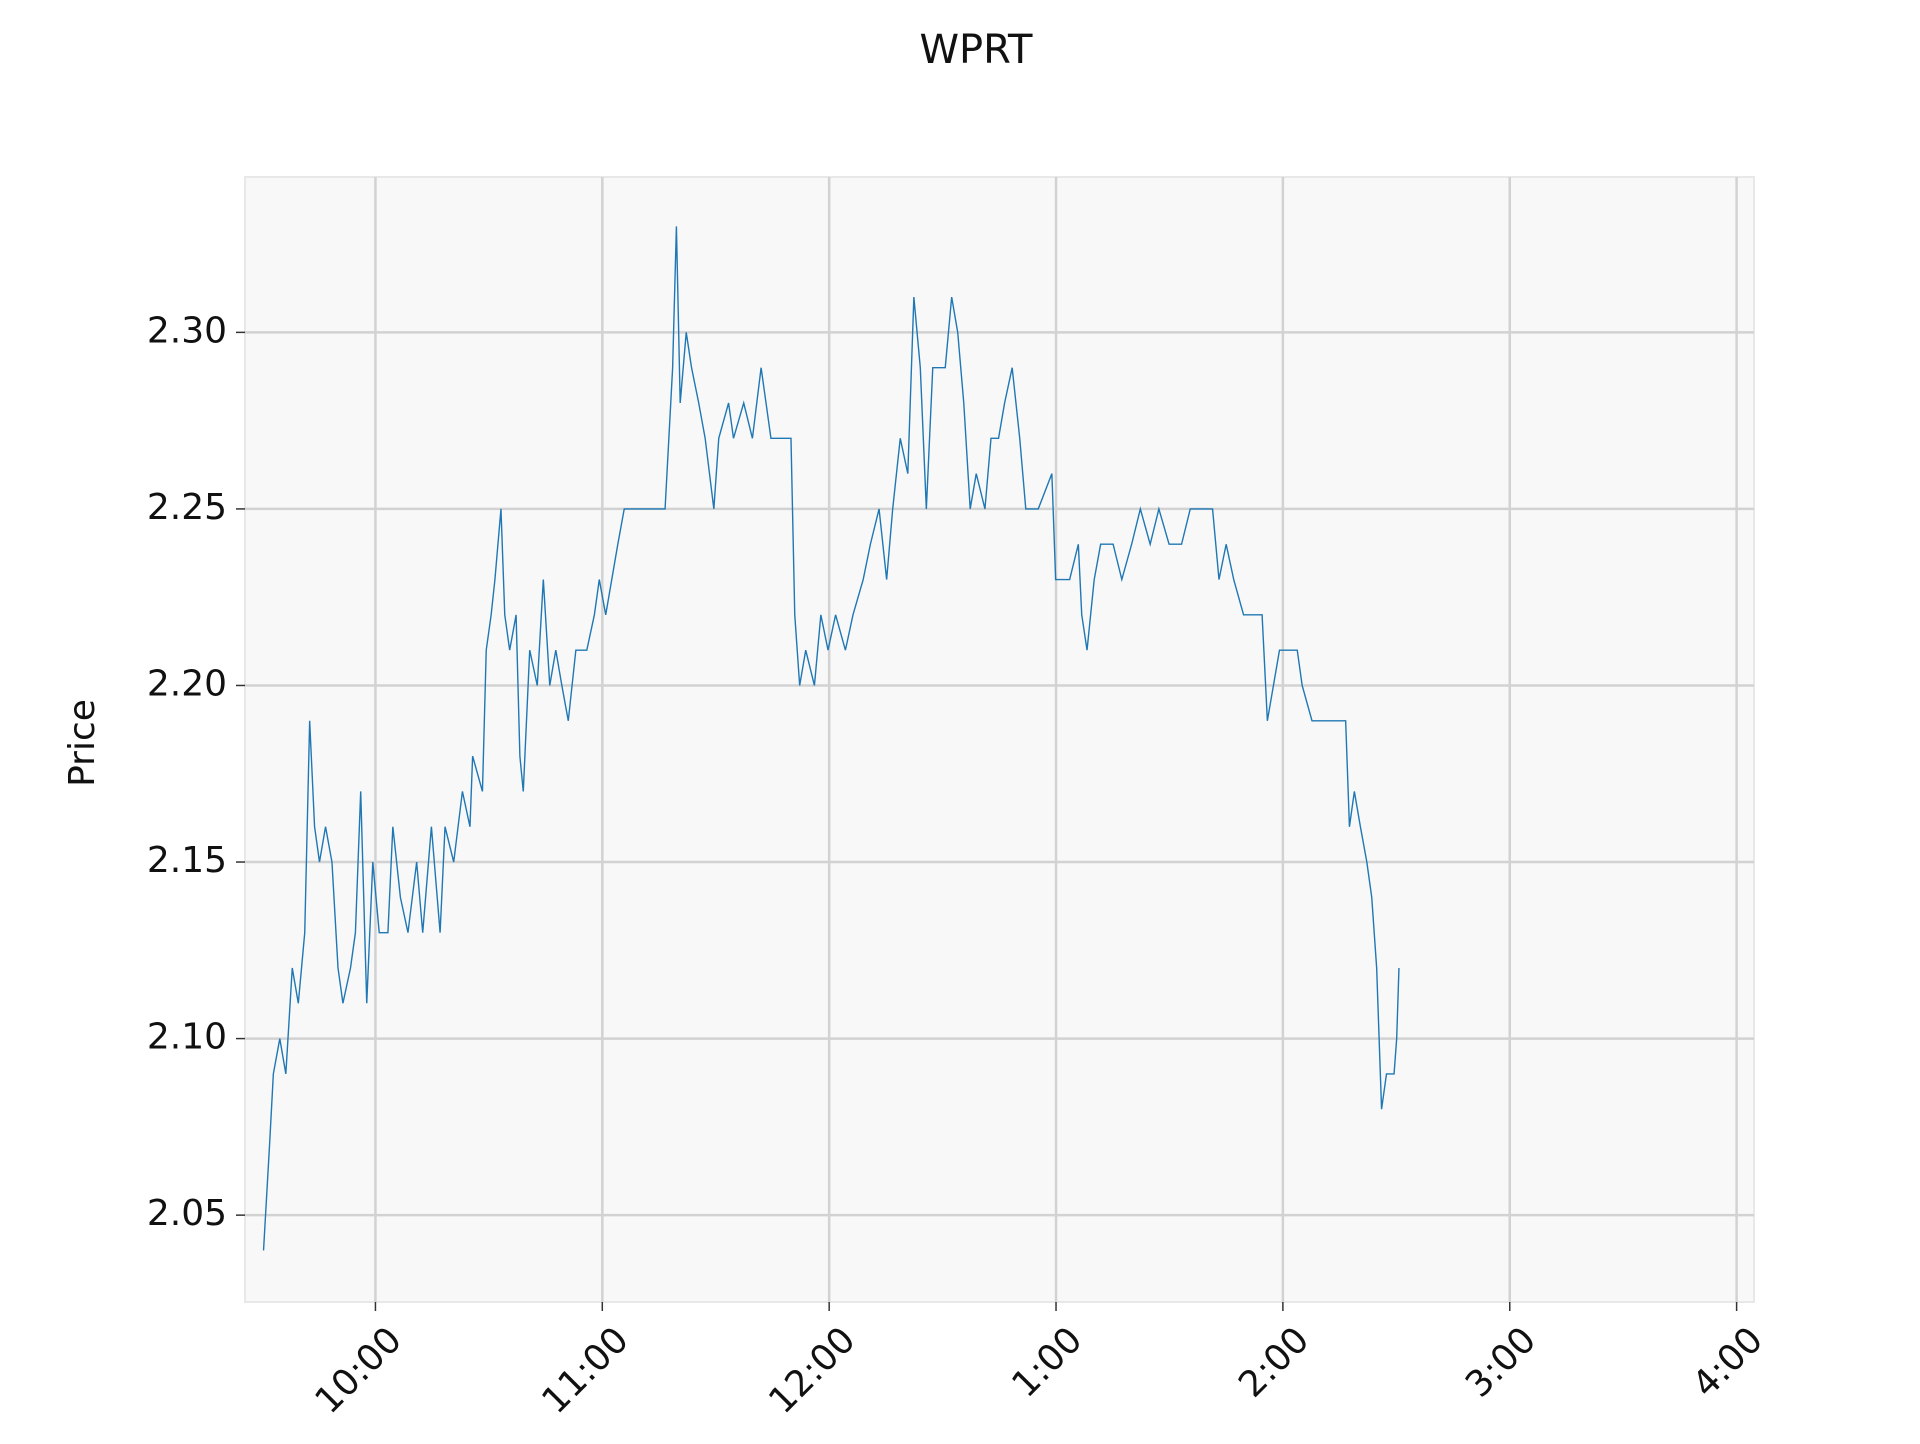 This screenshot has width=1920, height=1444. I want to click on y-tick-label: 2.15, so click(187, 860).